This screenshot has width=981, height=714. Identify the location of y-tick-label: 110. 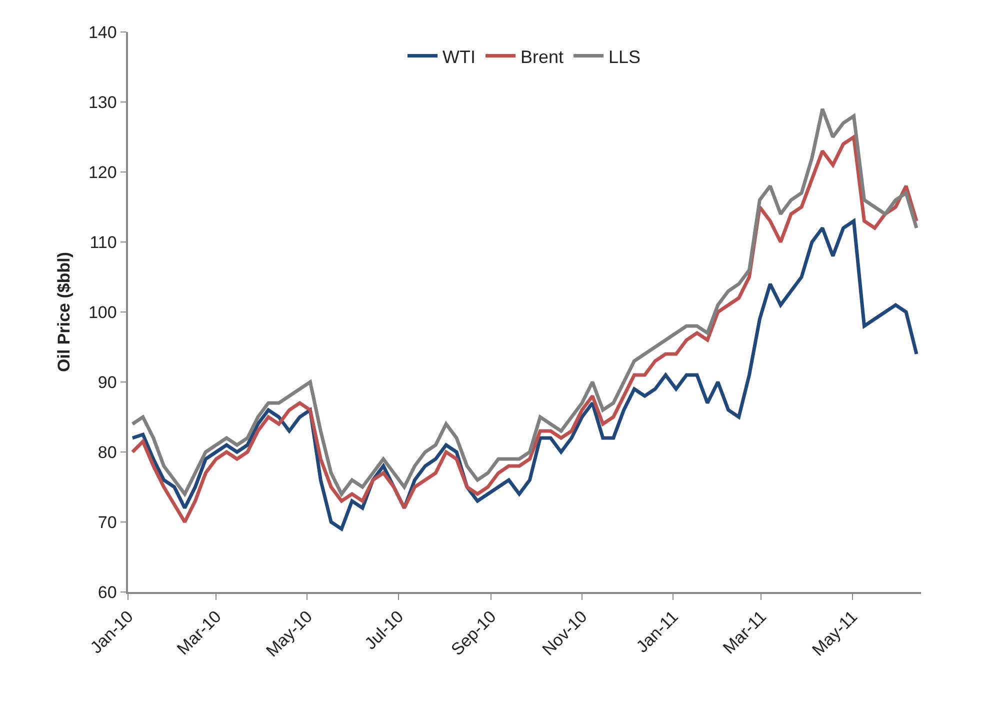
(103, 242).